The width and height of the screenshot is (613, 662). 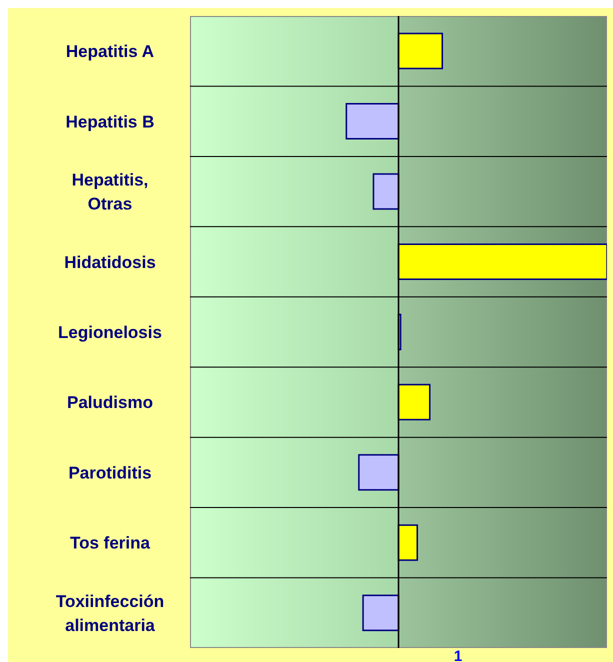 I want to click on y-tick-label: Hepatitis A, so click(x=110, y=52).